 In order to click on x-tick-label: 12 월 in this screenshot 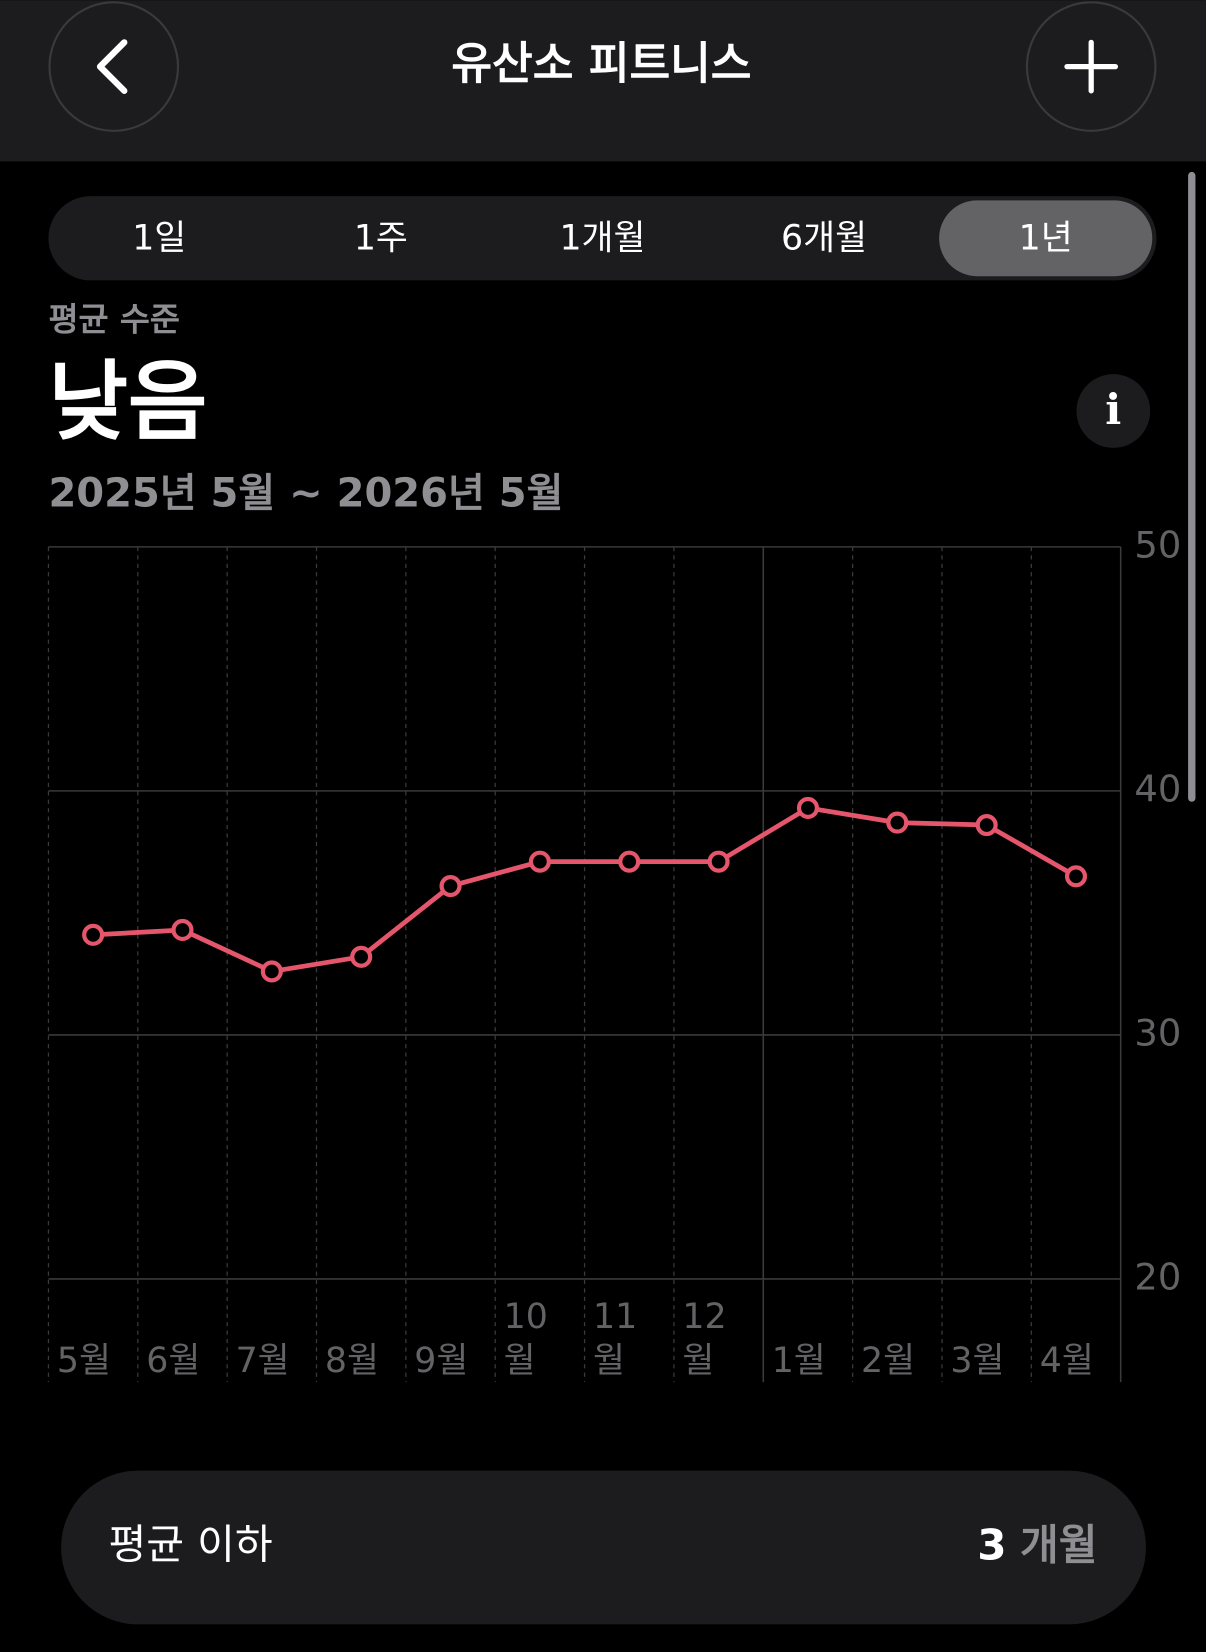, I will do `click(704, 1339)`.